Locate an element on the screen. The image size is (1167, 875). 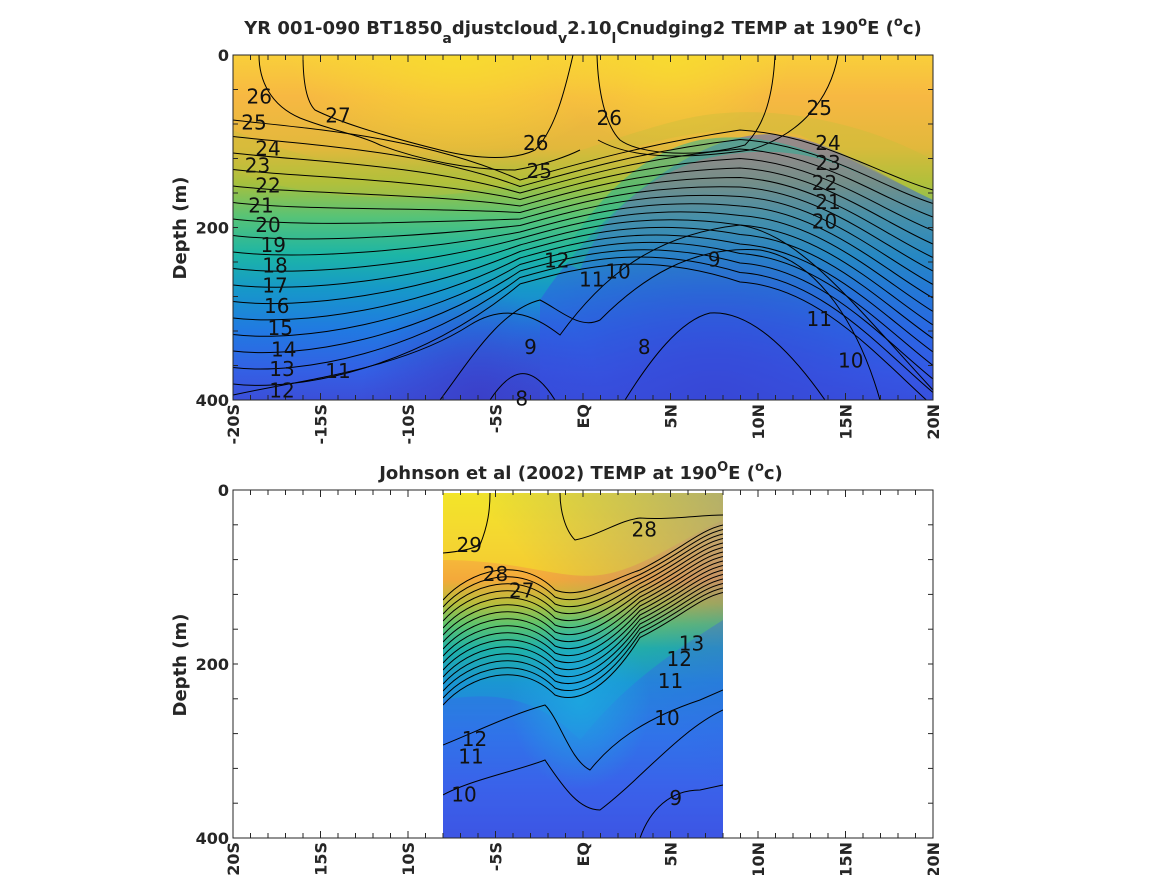
top-title-sup-o: o is located at coordinates (862, 22).